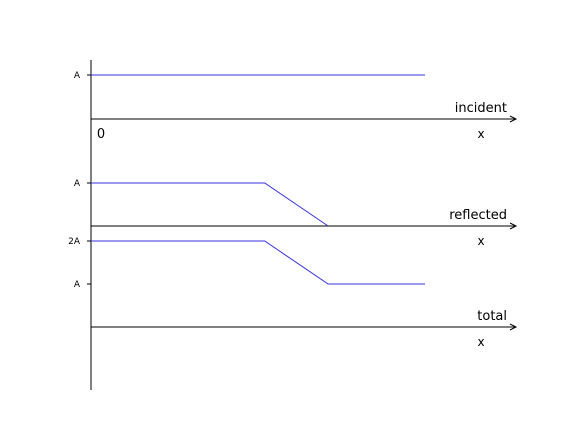 Image resolution: width=576 pixels, height=432 pixels. What do you see at coordinates (480, 134) in the screenshot?
I see `x-axis-label-incident: x` at bounding box center [480, 134].